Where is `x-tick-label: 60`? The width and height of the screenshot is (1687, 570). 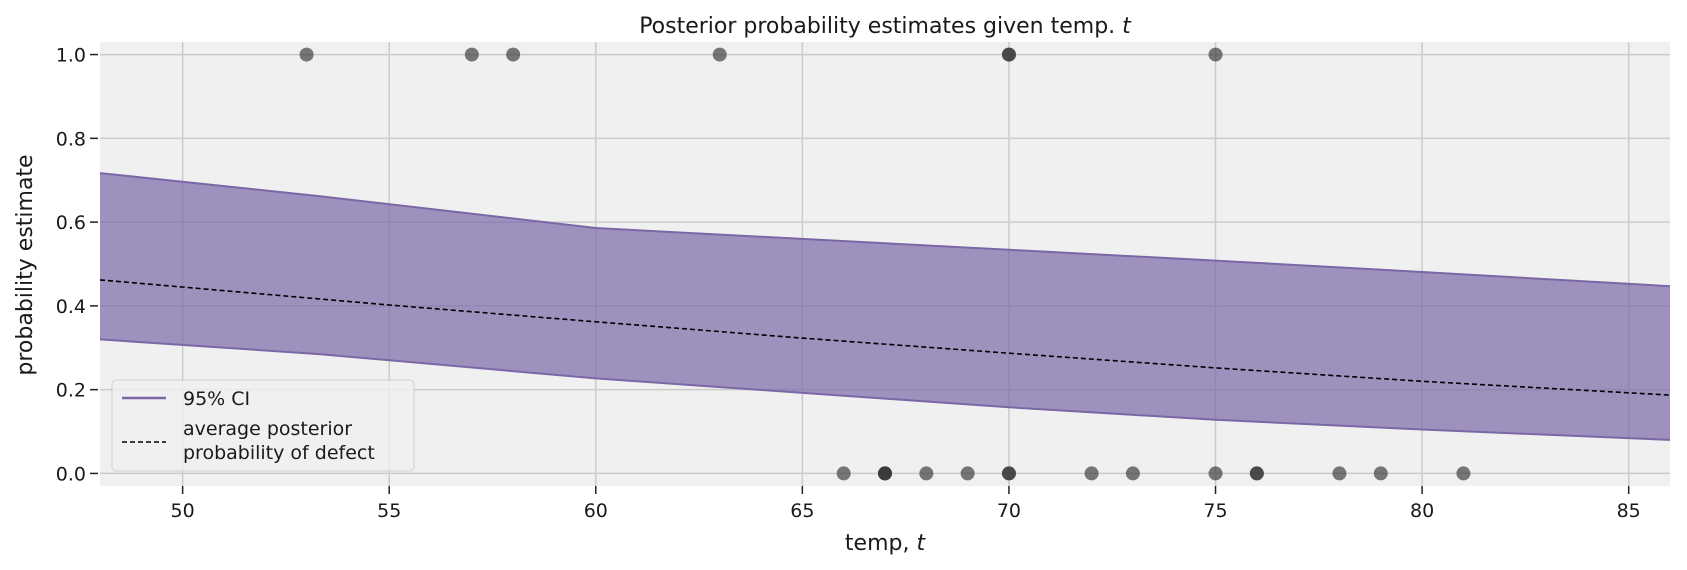 x-tick-label: 60 is located at coordinates (596, 511).